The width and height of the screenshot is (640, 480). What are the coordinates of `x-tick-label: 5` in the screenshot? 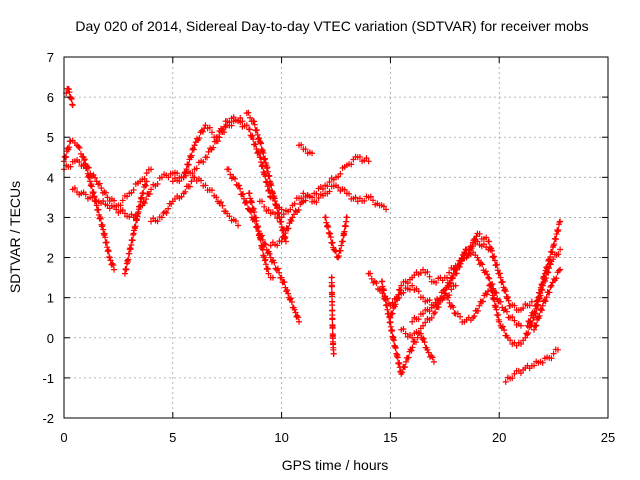 It's located at (172, 437).